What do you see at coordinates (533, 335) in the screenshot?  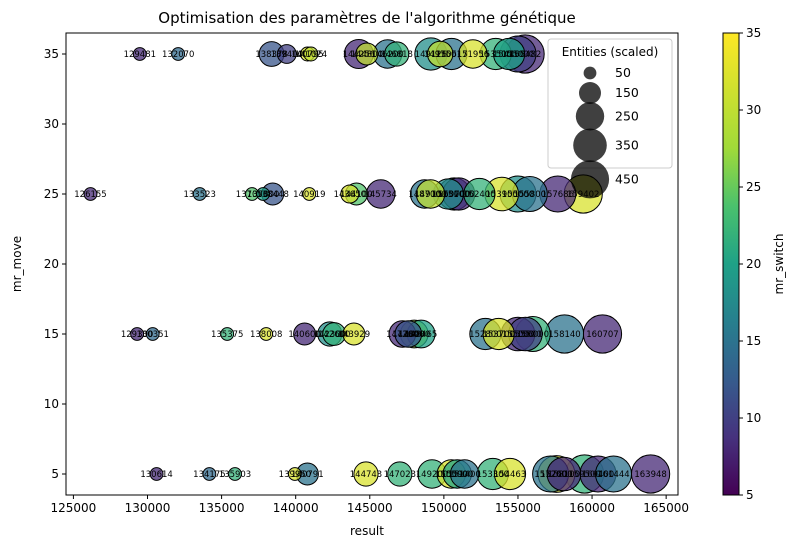 I see `point-label: 156000` at bounding box center [533, 335].